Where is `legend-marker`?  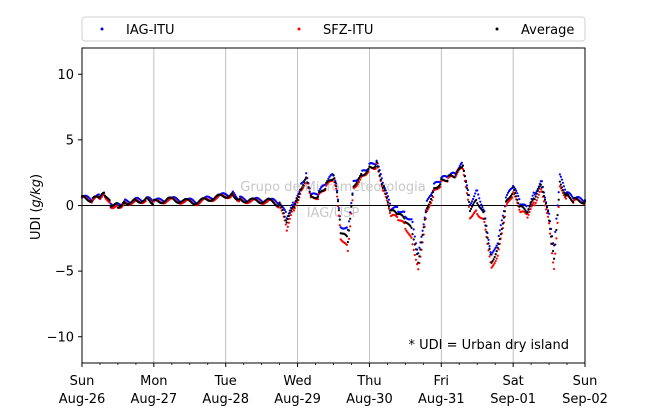 legend-marker is located at coordinates (102, 29).